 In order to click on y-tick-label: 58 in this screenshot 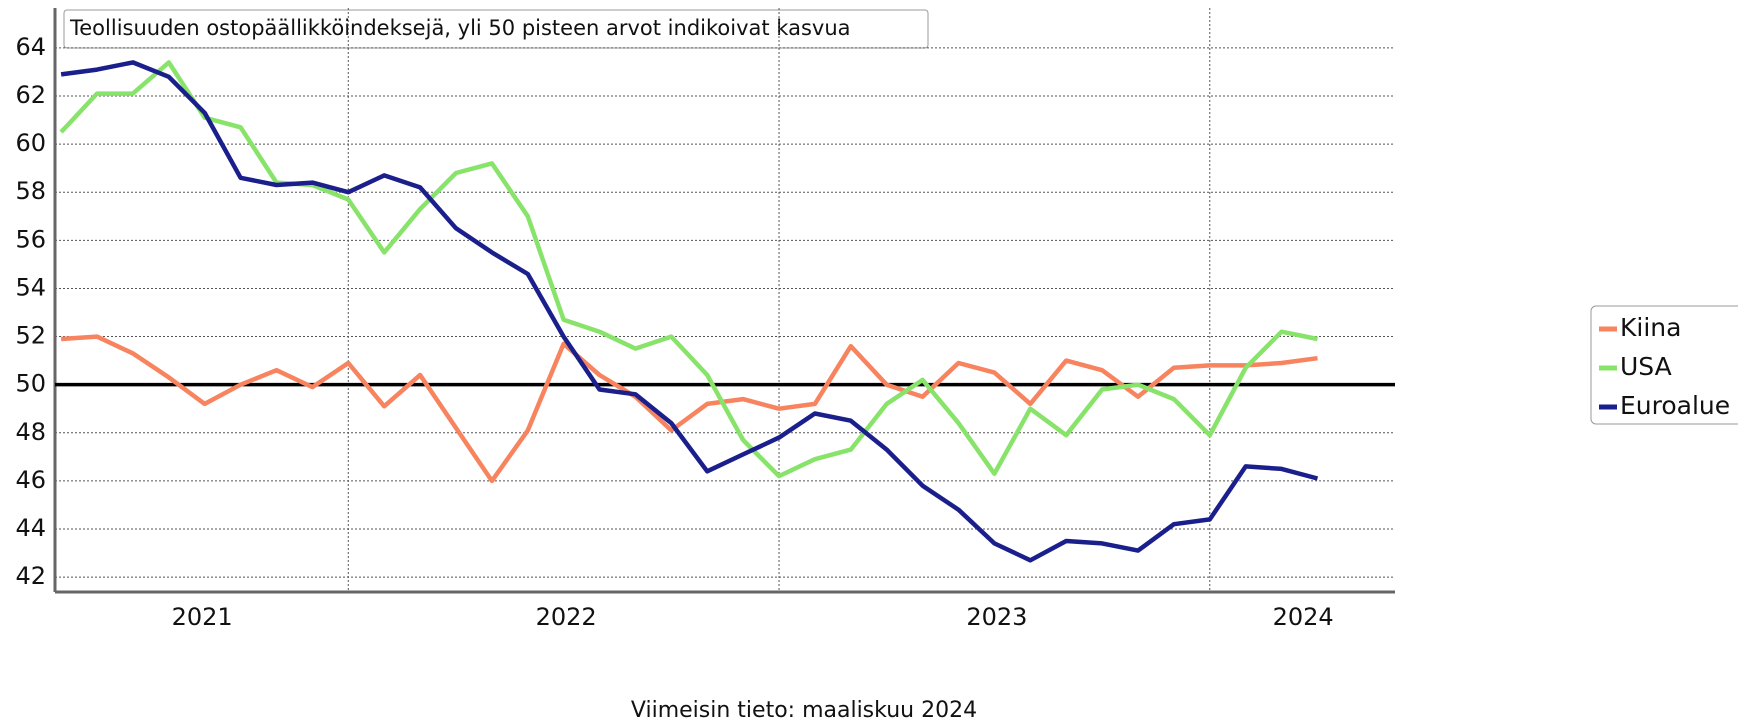, I will do `click(30, 191)`.